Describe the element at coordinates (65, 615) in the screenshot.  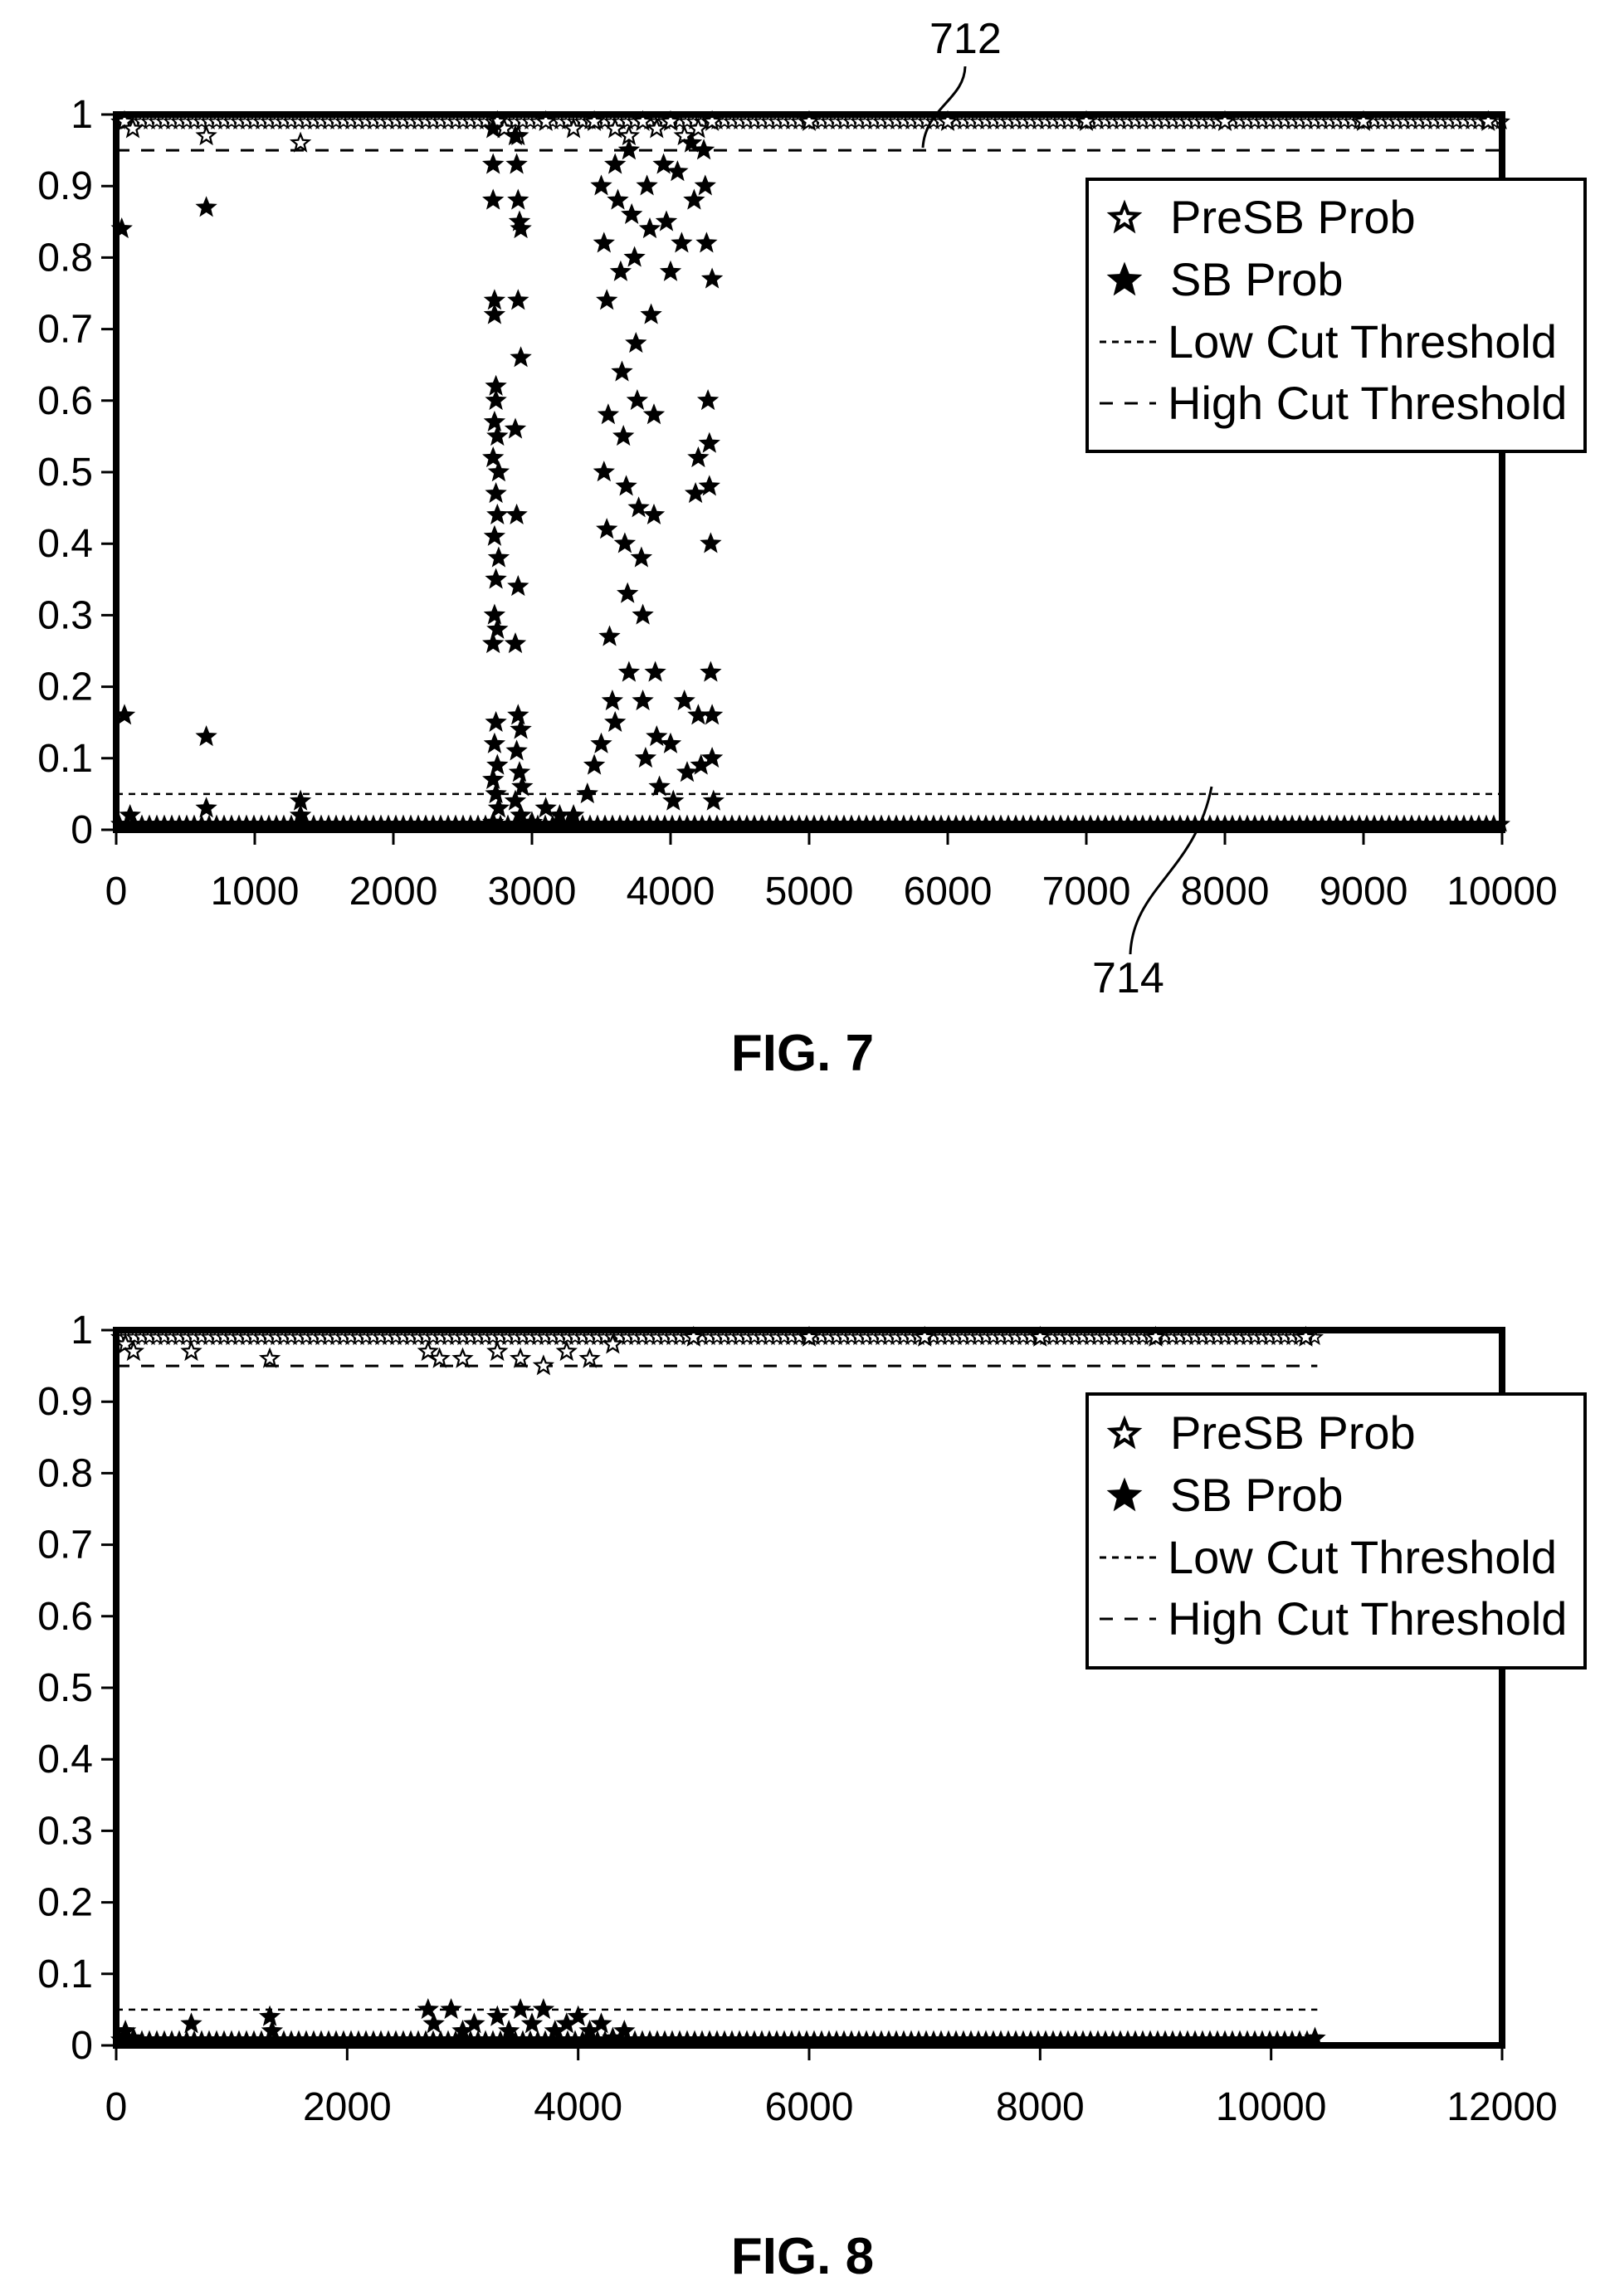
I see `y-tick-label: 0.3` at that location.